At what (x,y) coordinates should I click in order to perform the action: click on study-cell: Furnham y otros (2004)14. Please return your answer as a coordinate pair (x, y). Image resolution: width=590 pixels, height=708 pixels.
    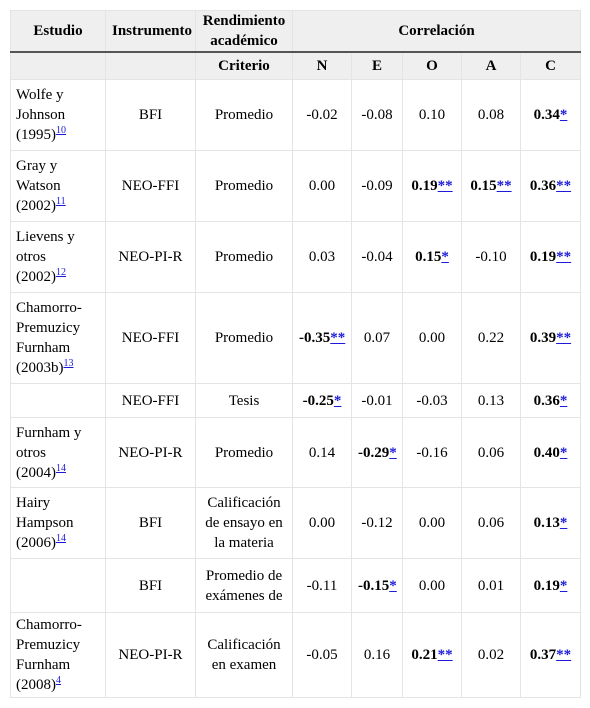
    Looking at the image, I should click on (58, 452).